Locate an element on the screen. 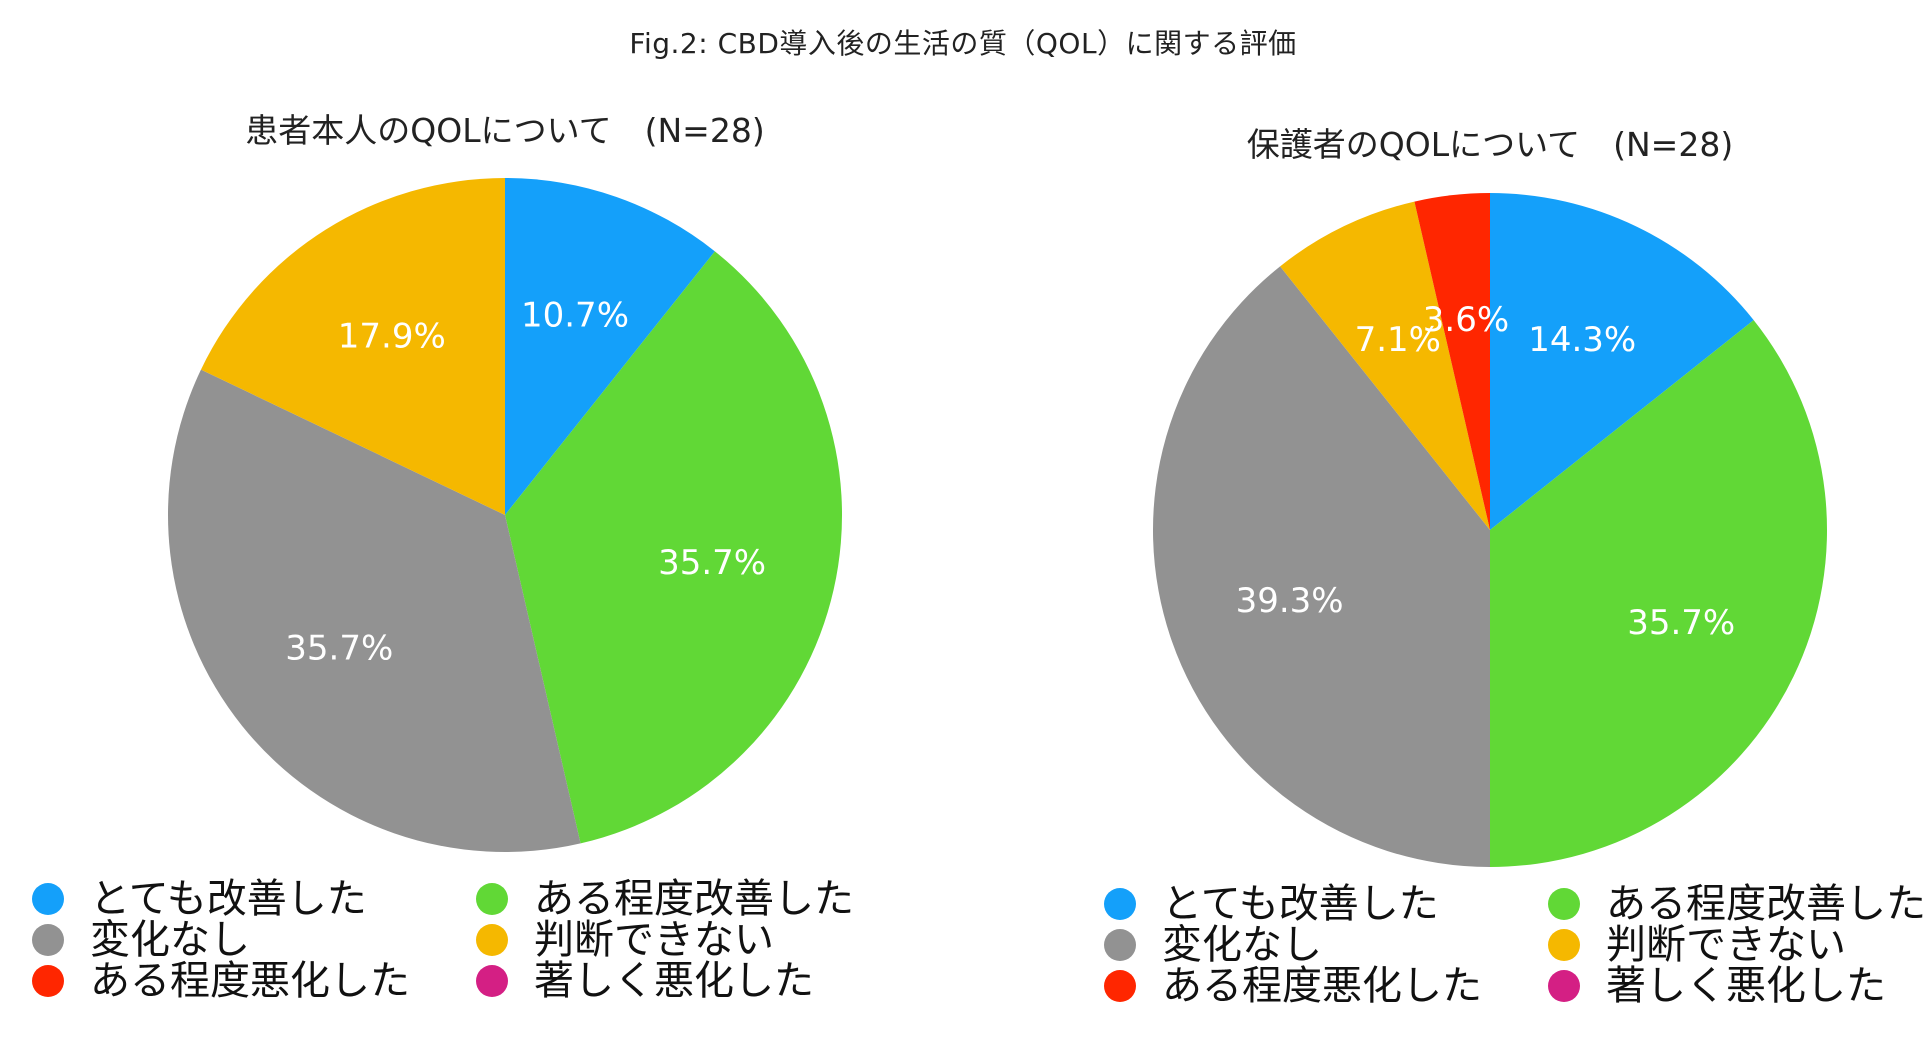 This screenshot has width=1926, height=1042. figure-title: Fig.2: CBD導入後の生活の質（QOL）に関する評価 is located at coordinates (963, 43).